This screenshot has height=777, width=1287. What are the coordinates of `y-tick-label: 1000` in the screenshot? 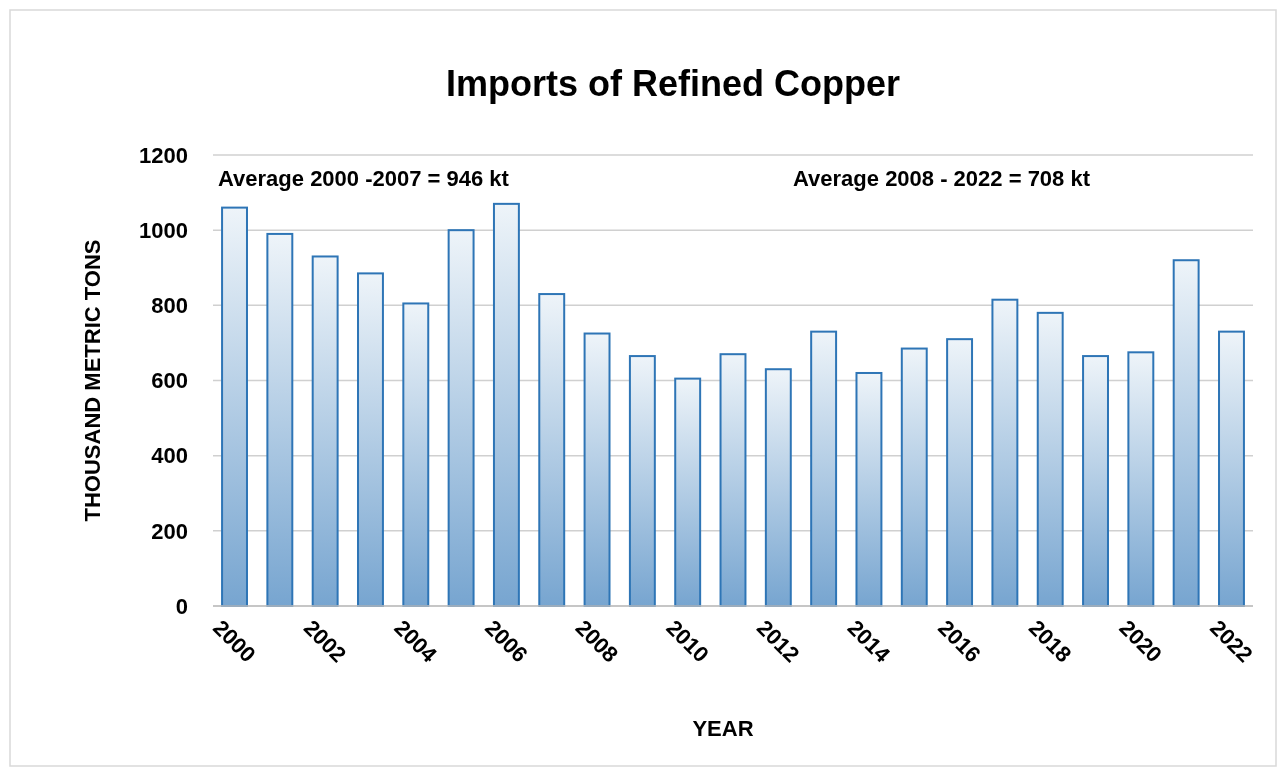 It's located at (163, 230).